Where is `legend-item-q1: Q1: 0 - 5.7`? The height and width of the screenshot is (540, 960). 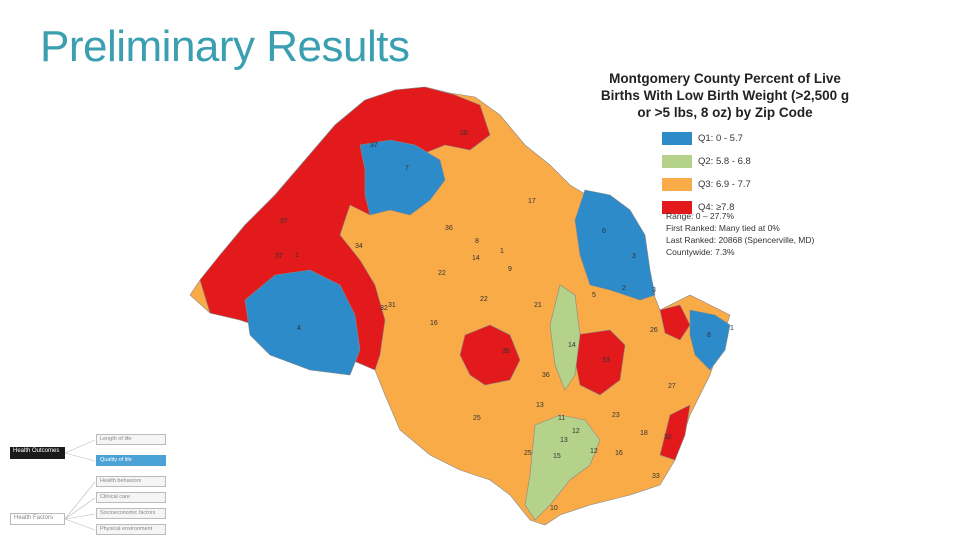
legend-item-q1: Q1: 0 - 5.7 is located at coordinates (706, 138).